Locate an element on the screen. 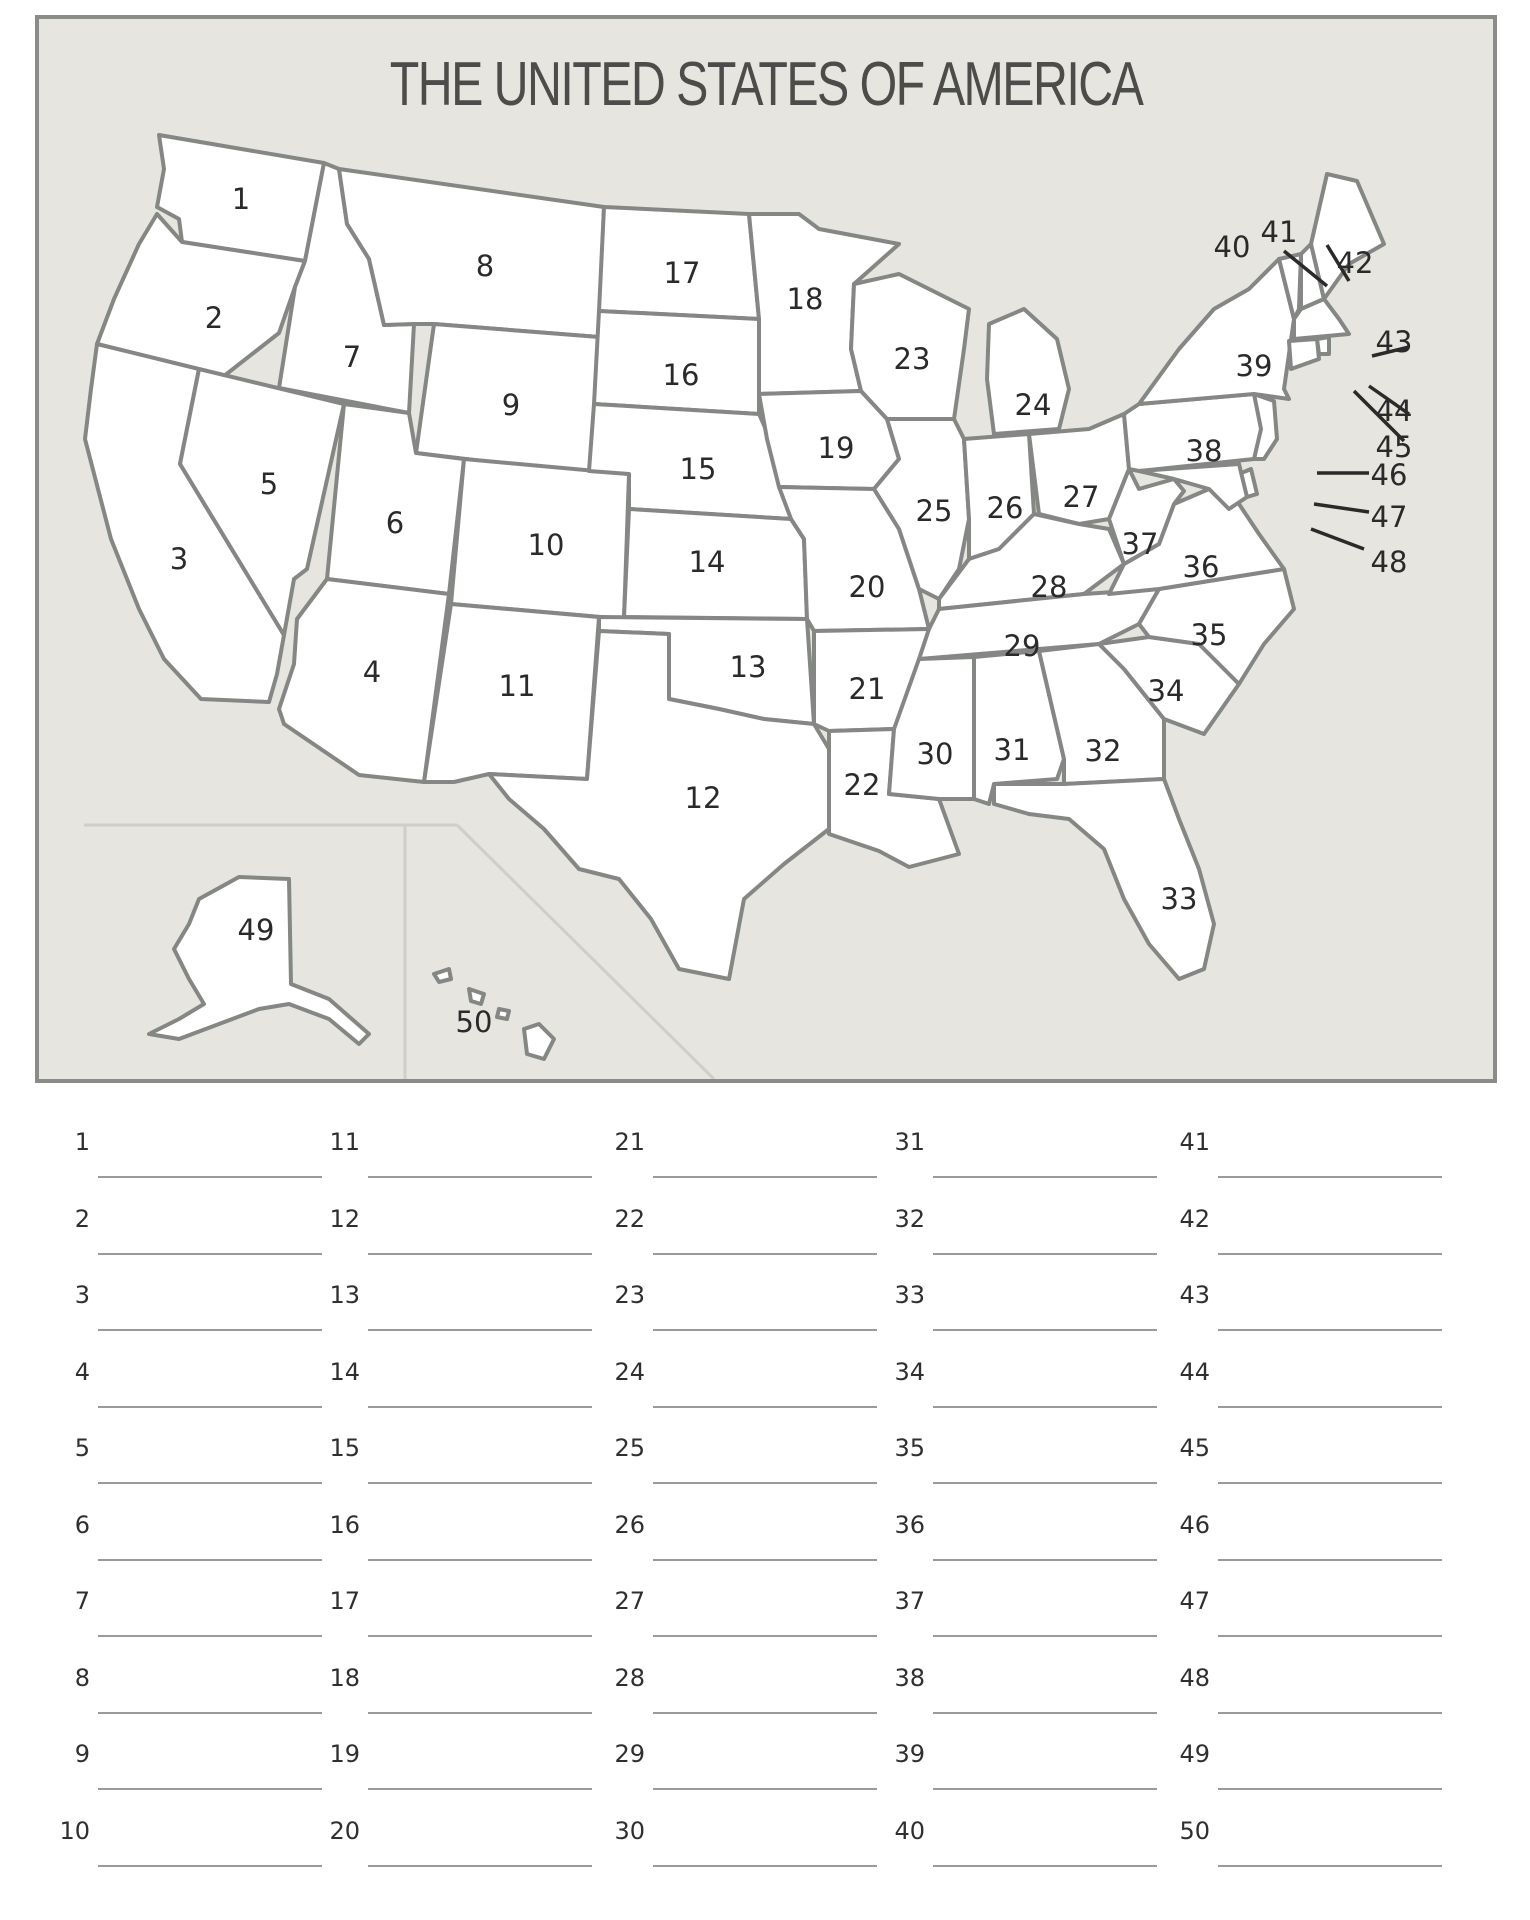 The image size is (1530, 1920). answer-number: 41 is located at coordinates (1194, 1142).